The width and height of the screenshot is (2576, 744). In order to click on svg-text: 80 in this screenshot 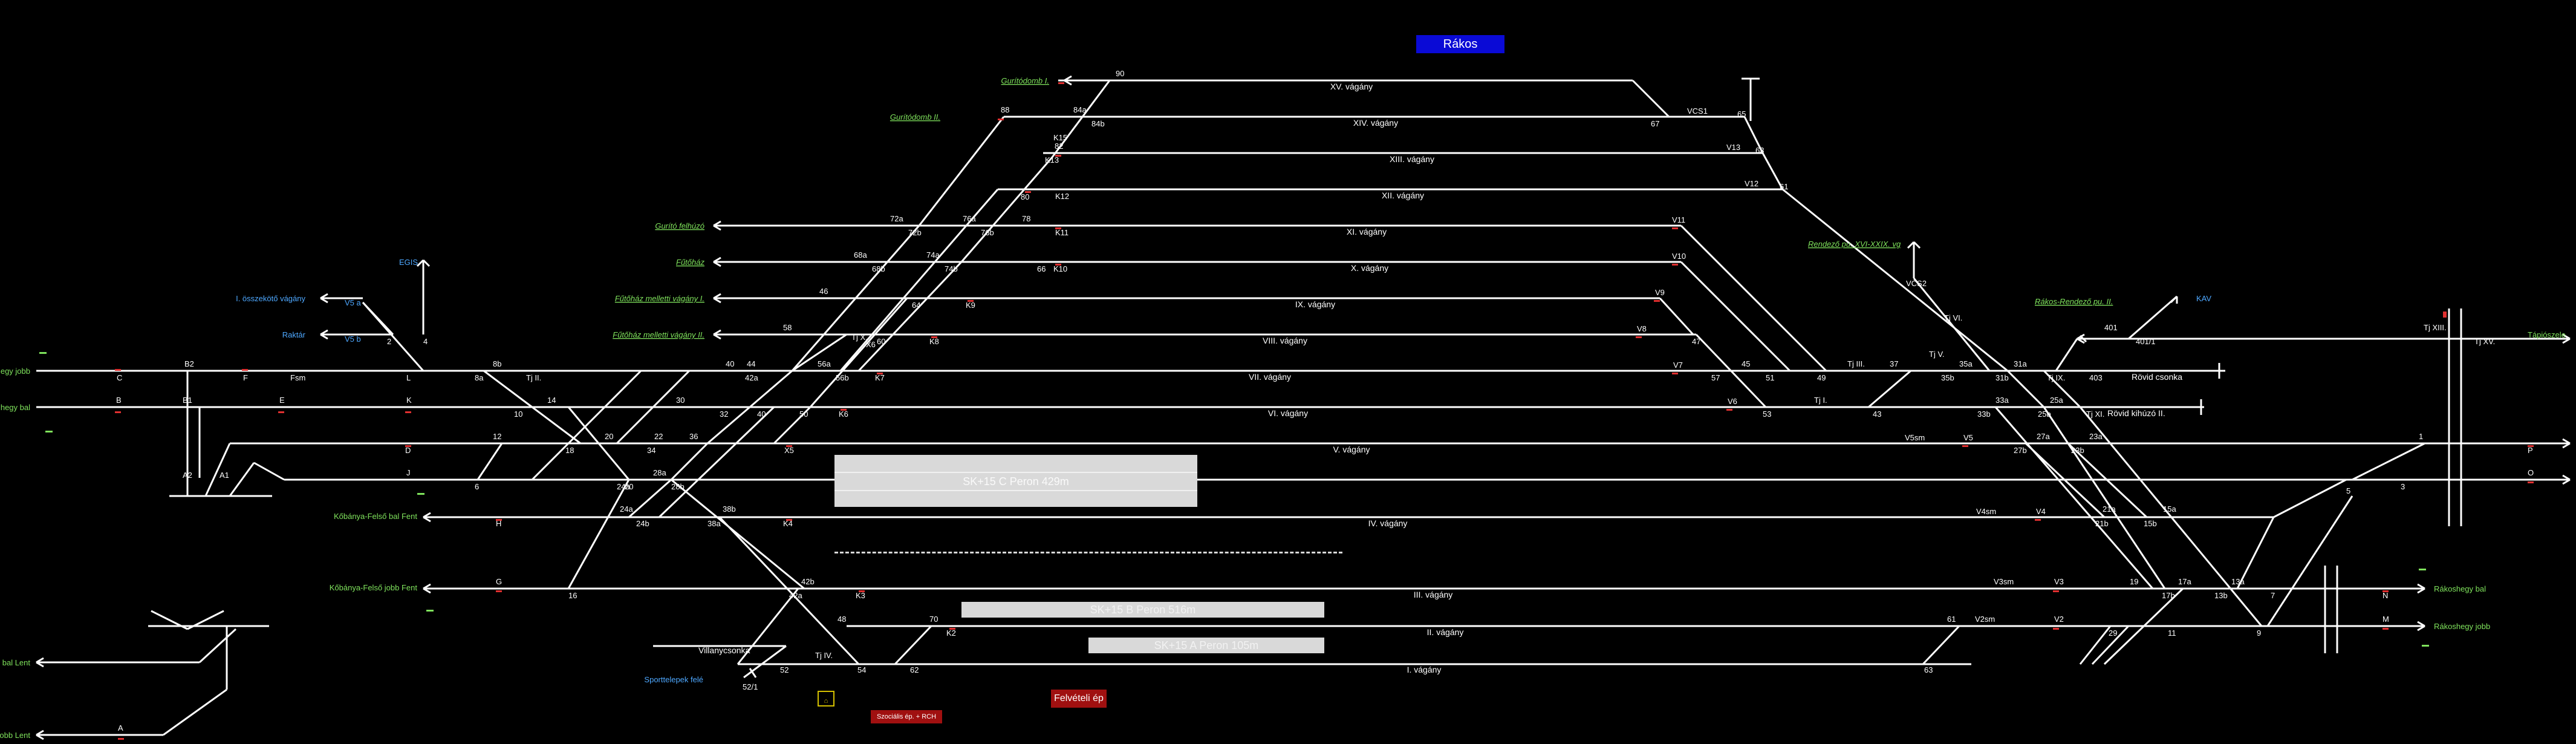, I will do `click(1025, 196)`.